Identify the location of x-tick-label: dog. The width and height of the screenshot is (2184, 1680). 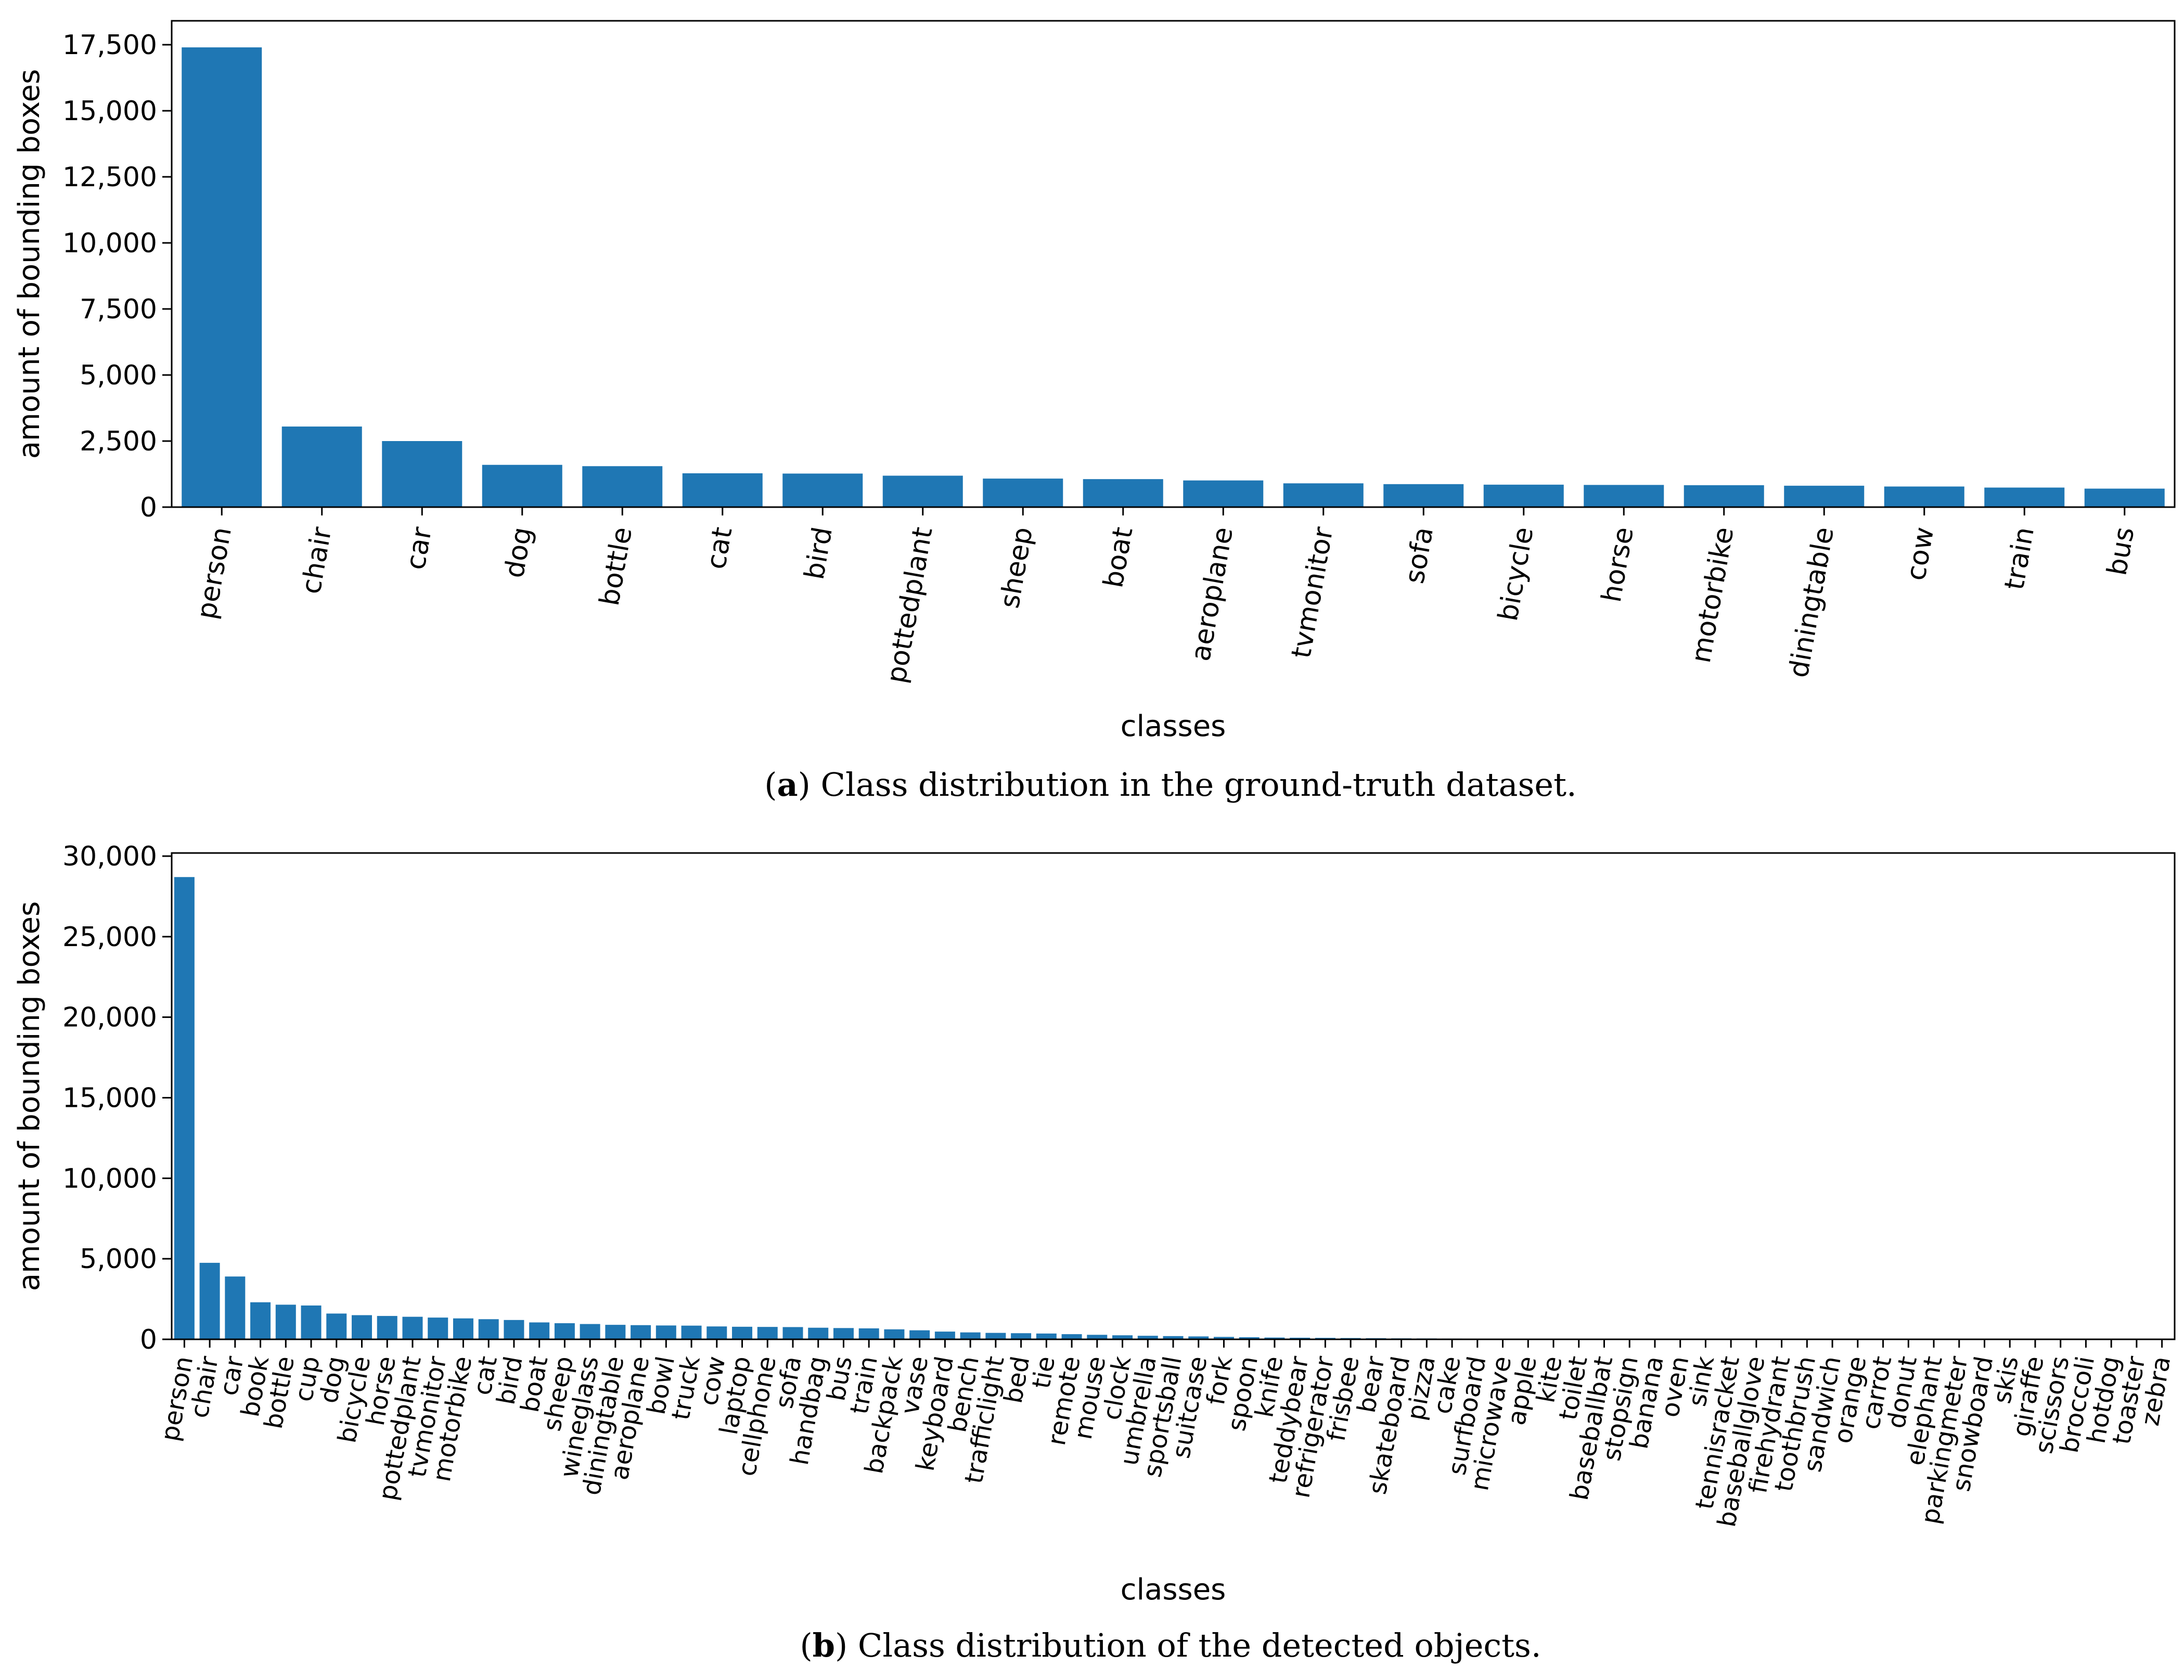
(518, 552).